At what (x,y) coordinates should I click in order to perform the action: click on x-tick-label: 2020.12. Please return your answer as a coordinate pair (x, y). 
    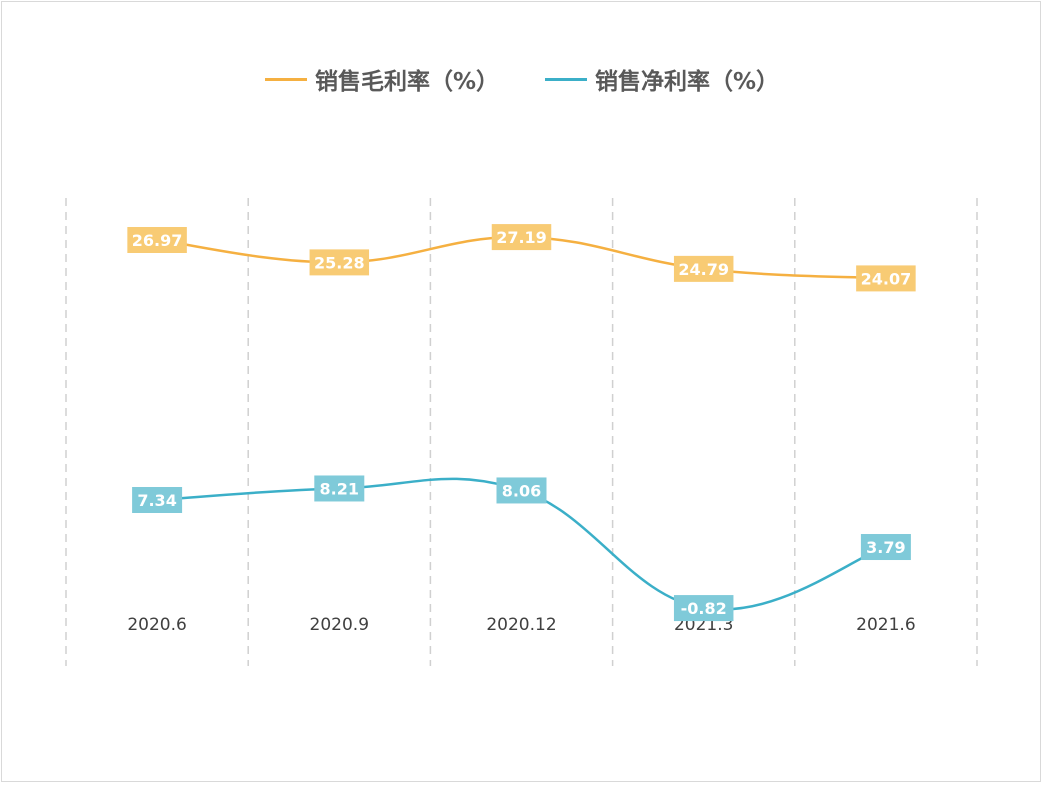
    Looking at the image, I should click on (521, 625).